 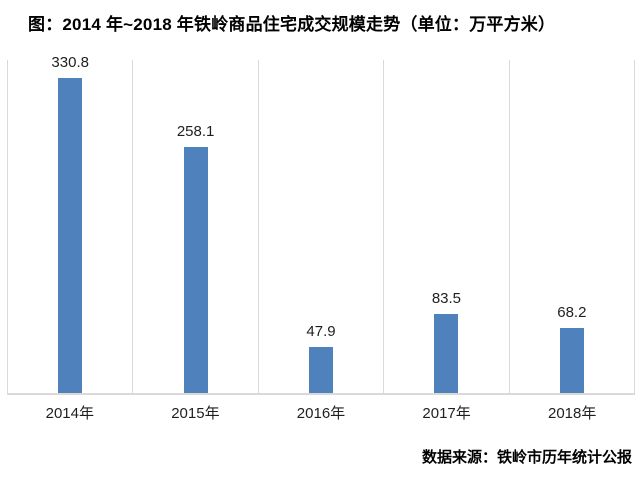 What do you see at coordinates (195, 132) in the screenshot?
I see `value-label-2015年: 258.1` at bounding box center [195, 132].